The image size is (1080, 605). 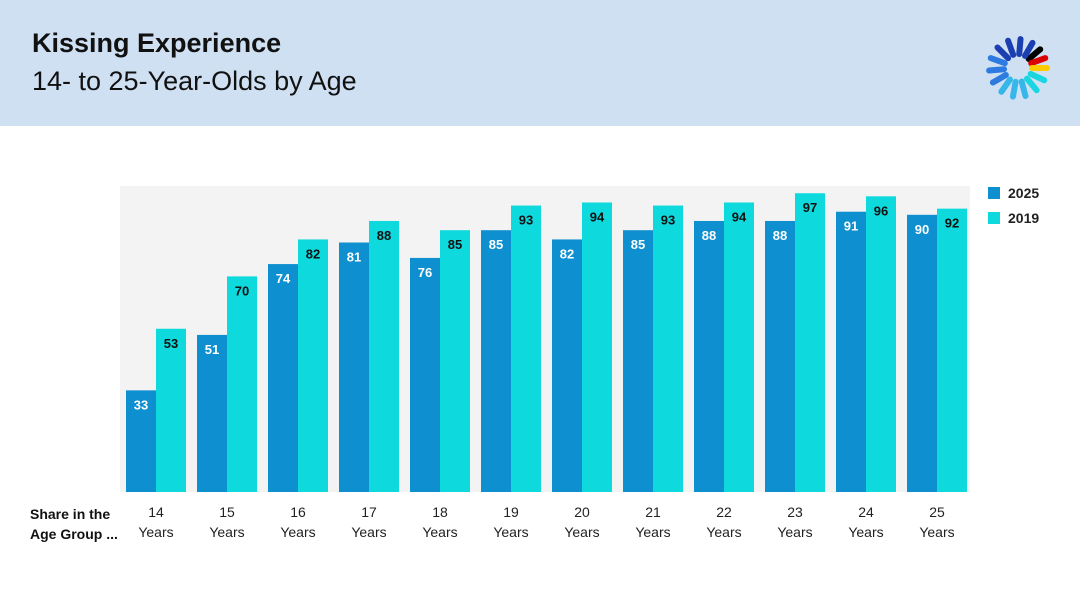 What do you see at coordinates (653, 512) in the screenshot?
I see `tick-label-21: 21` at bounding box center [653, 512].